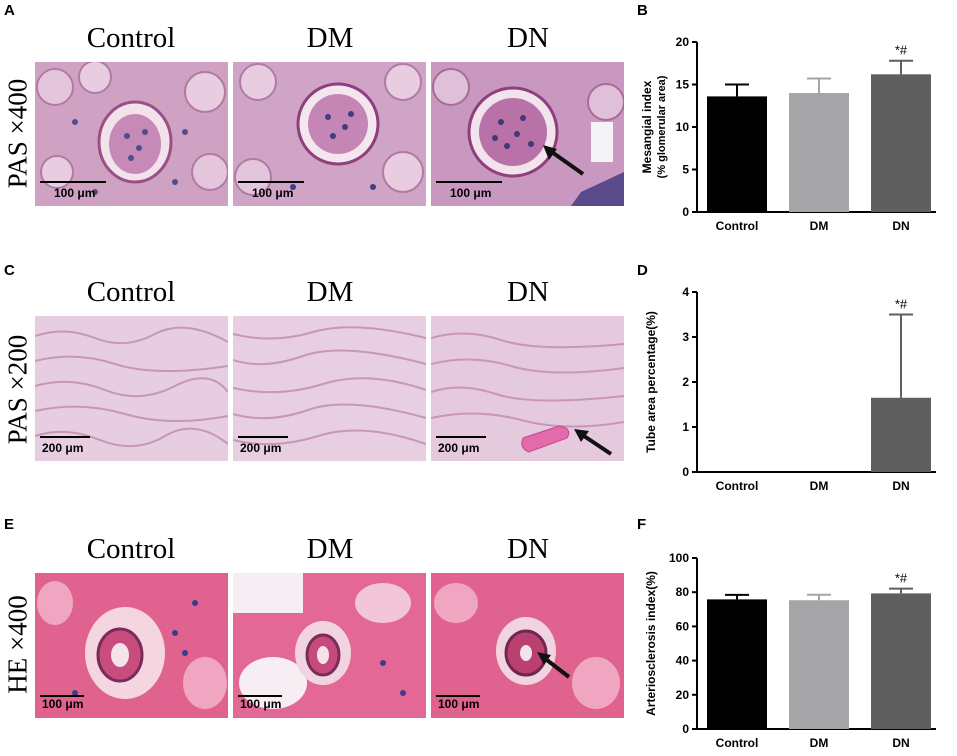  Describe the element at coordinates (679, 558) in the screenshot. I see `y-tick-label: 100` at that location.